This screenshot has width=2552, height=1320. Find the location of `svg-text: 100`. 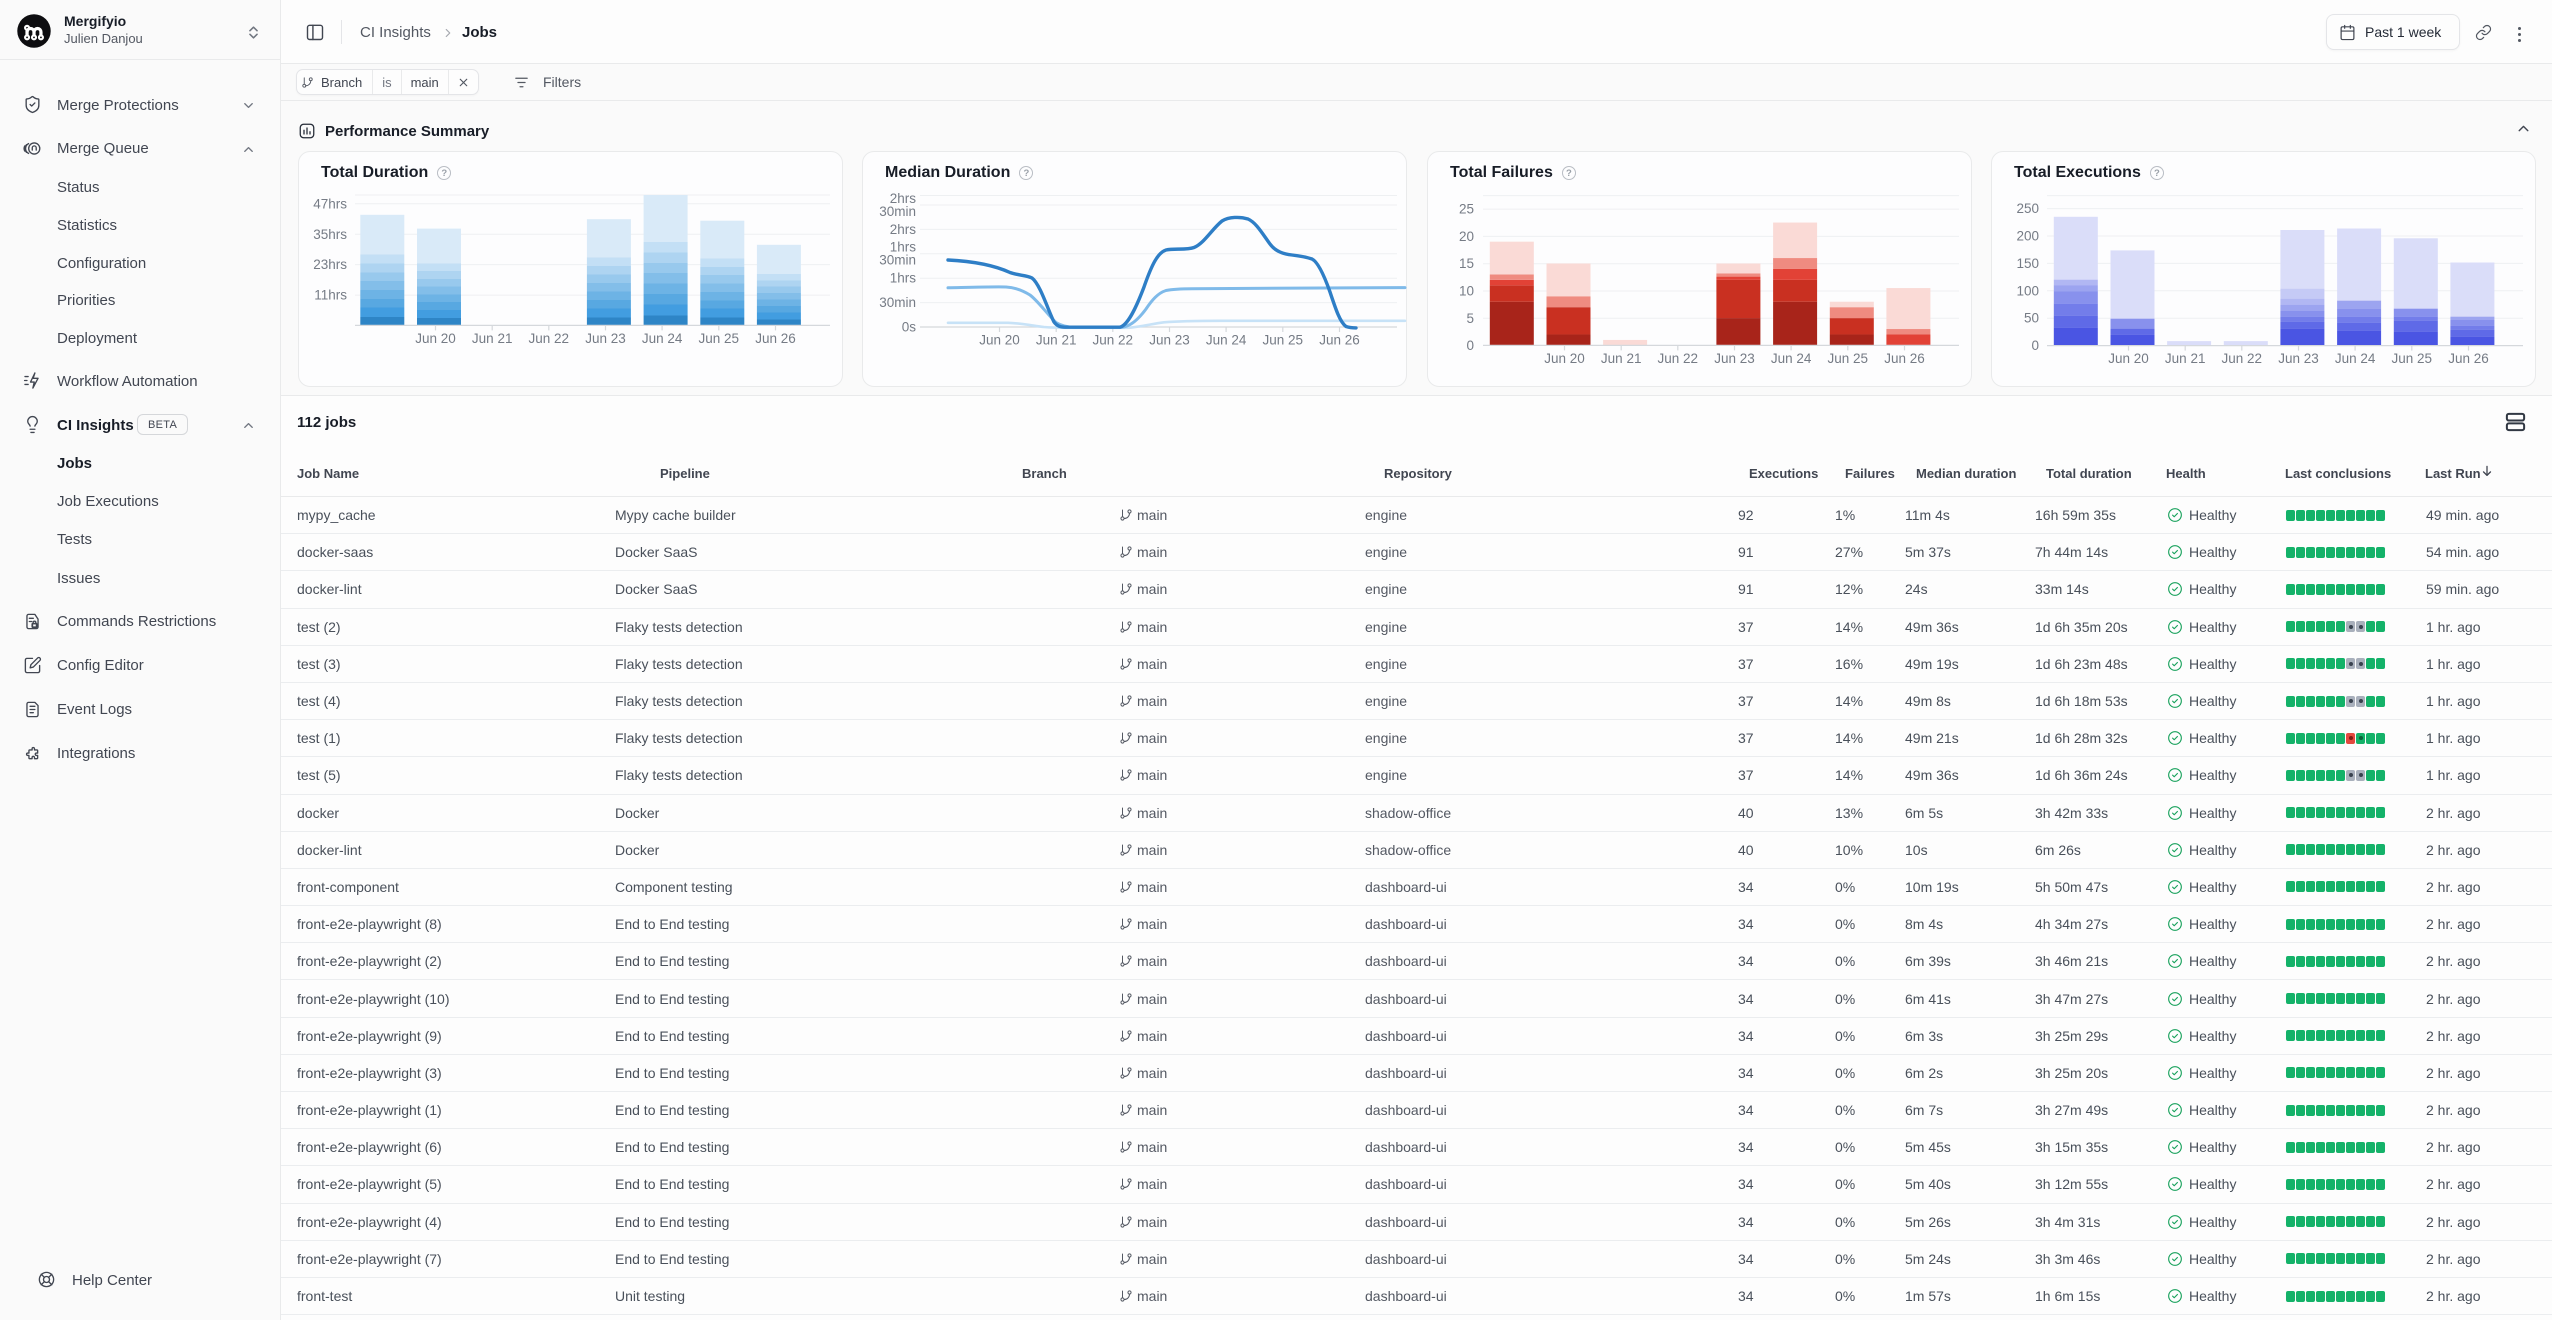

svg-text: 100 is located at coordinates (2027, 290).